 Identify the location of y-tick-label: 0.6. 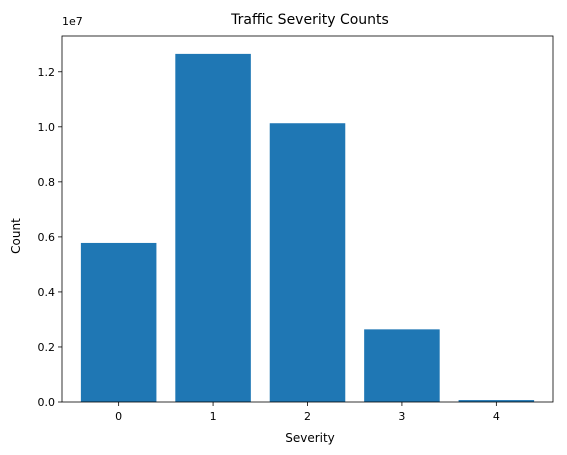
(47, 237).